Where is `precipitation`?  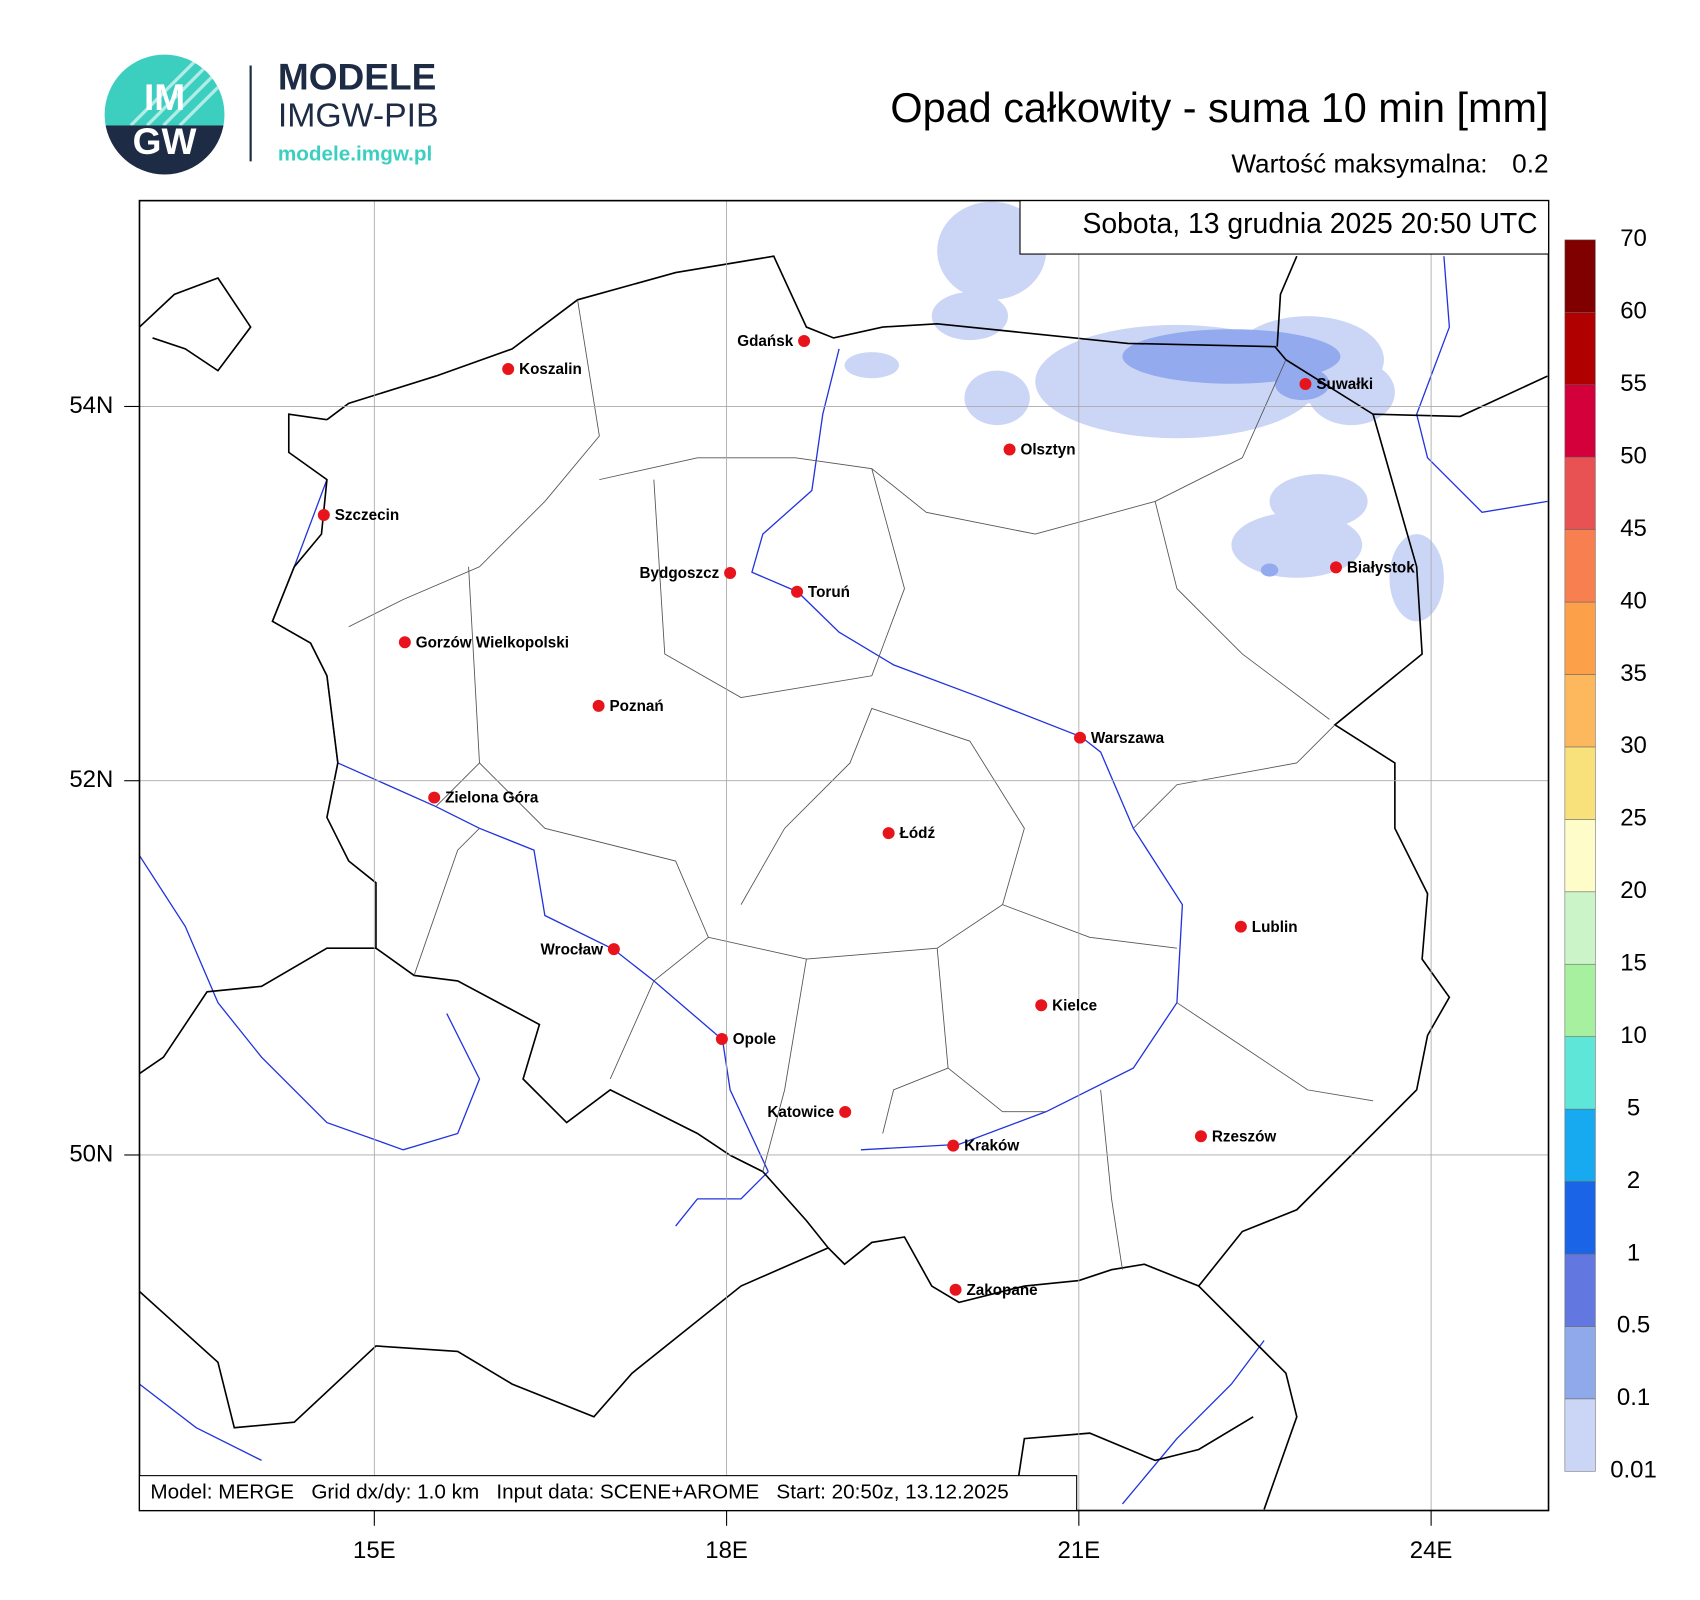 precipitation is located at coordinates (1144, 411).